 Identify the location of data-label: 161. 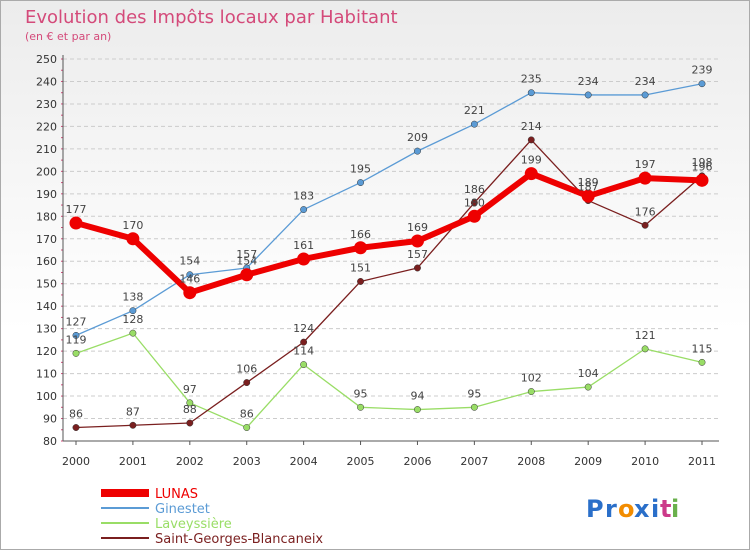
(303, 245).